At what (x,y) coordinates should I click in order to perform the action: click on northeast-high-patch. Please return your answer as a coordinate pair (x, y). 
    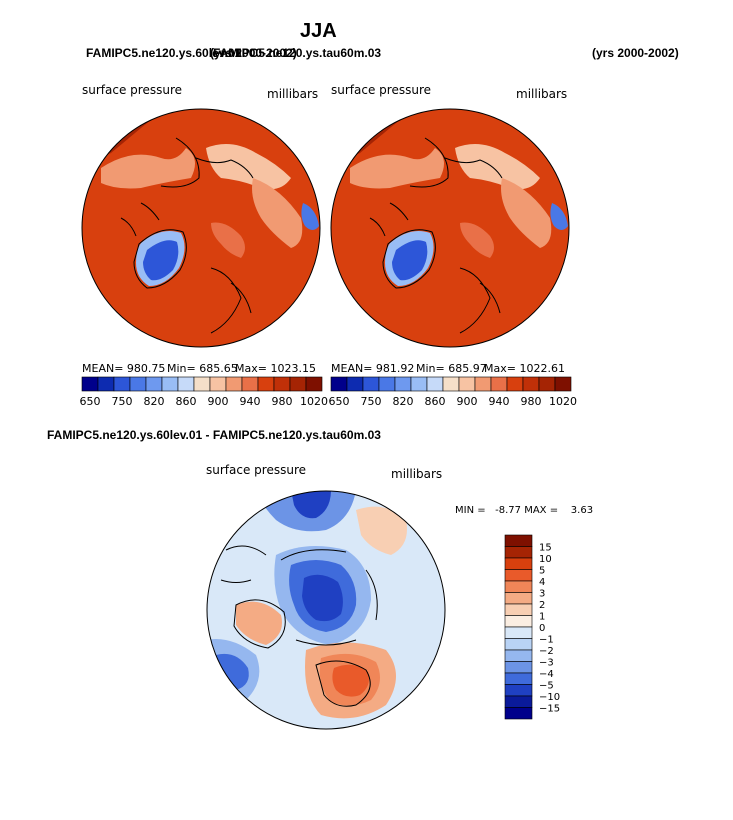
    Looking at the image, I should click on (381, 530).